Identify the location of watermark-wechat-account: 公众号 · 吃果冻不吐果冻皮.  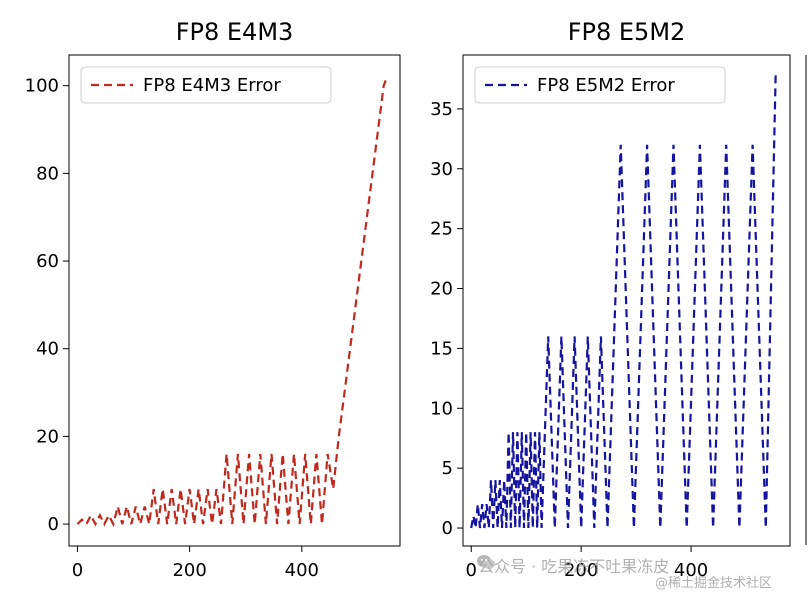
(574, 566).